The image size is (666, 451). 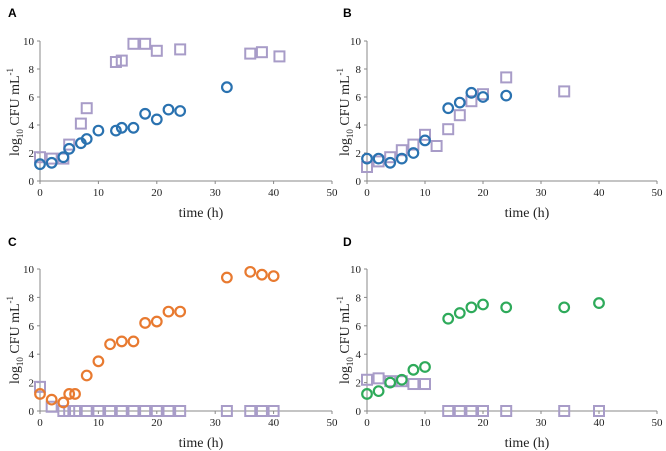 What do you see at coordinates (12, 242) in the screenshot?
I see `panel-label: C` at bounding box center [12, 242].